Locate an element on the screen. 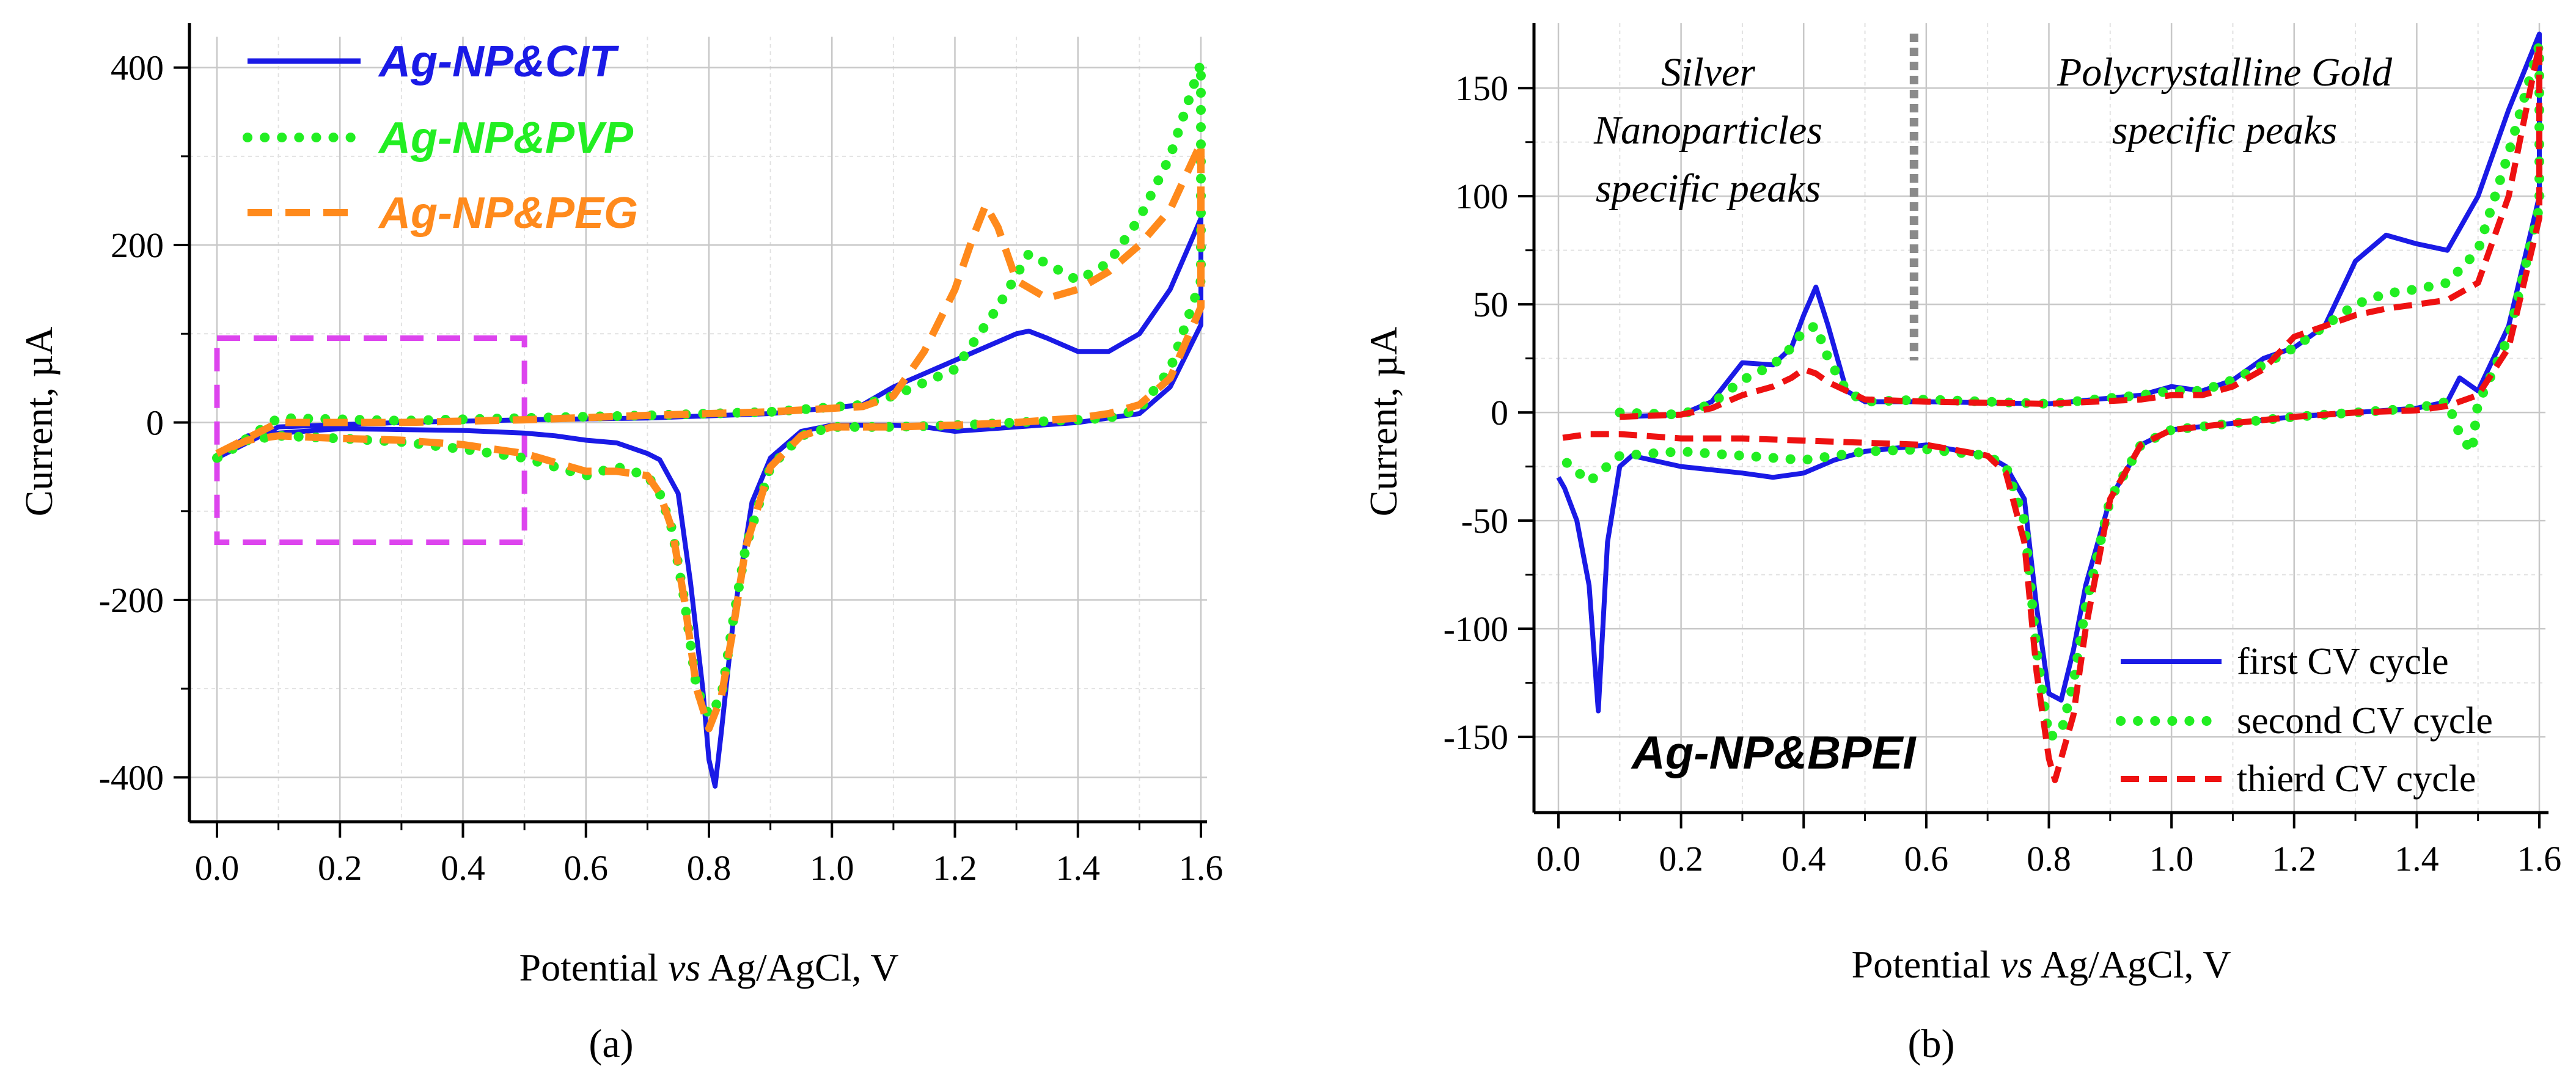  y-tick-label: -50 is located at coordinates (1484, 521).